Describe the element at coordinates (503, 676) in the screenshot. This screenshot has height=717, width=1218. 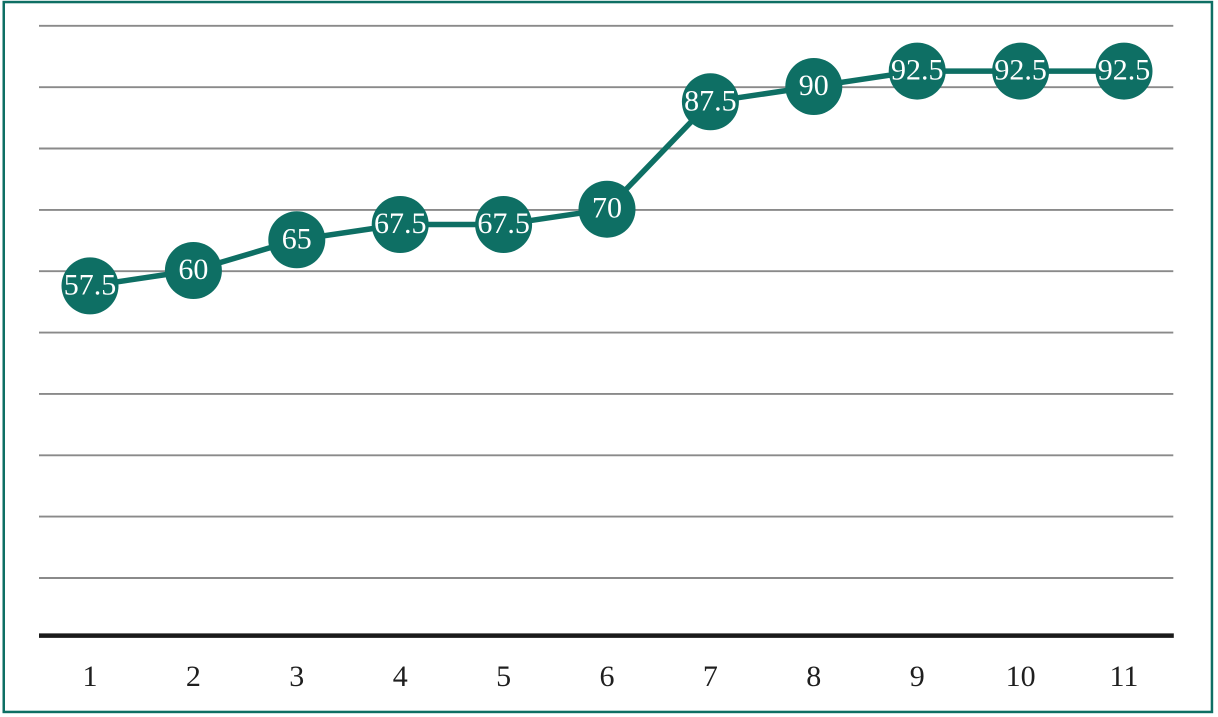
I see `svg-text: 5` at that location.